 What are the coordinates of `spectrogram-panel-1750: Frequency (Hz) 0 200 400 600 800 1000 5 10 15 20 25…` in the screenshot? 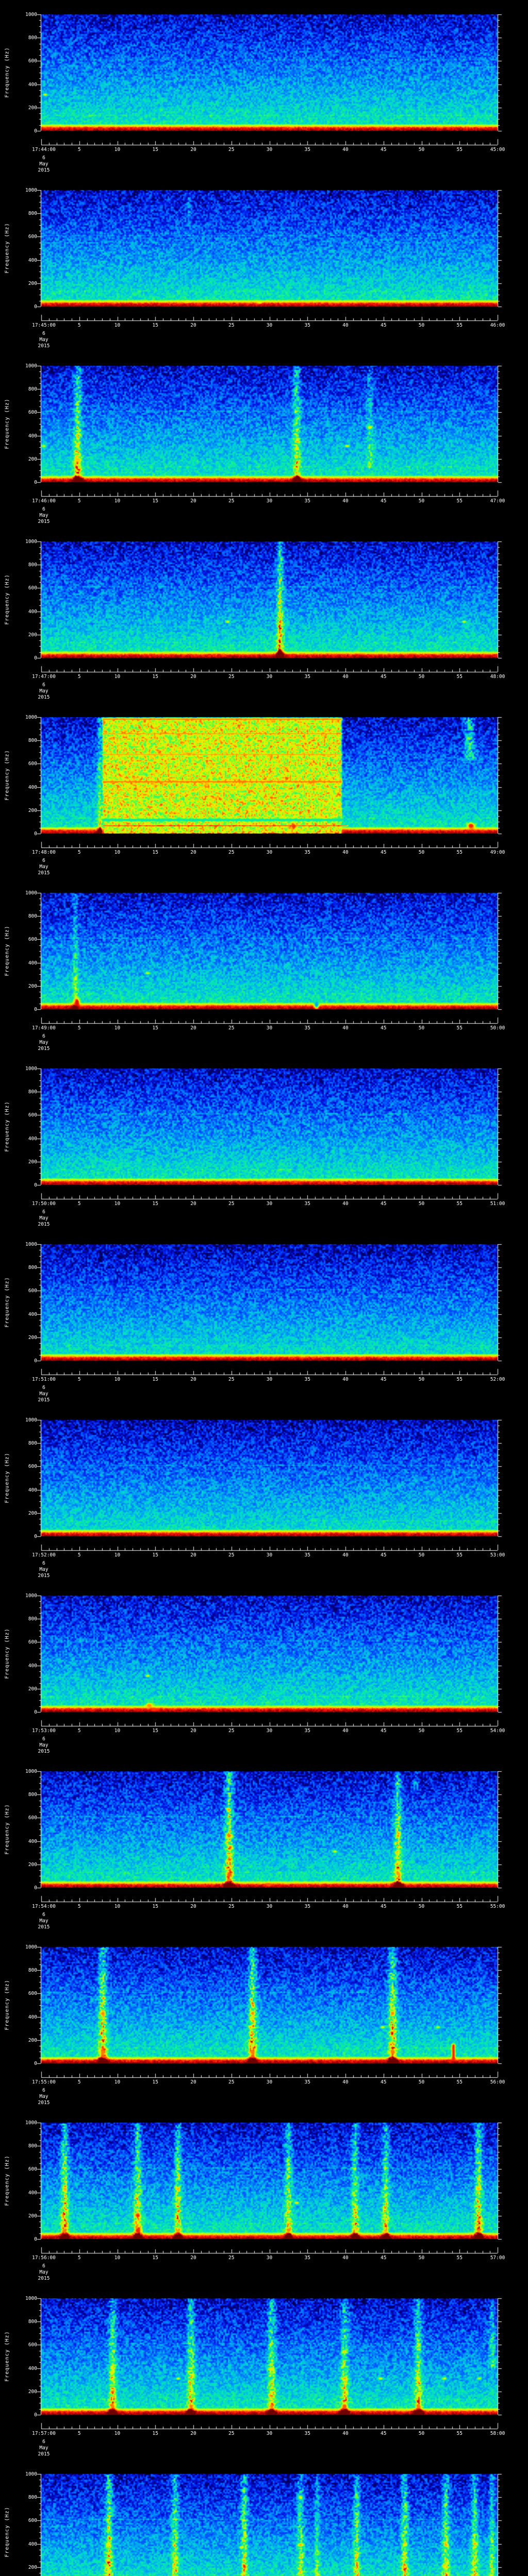 It's located at (264, 1142).